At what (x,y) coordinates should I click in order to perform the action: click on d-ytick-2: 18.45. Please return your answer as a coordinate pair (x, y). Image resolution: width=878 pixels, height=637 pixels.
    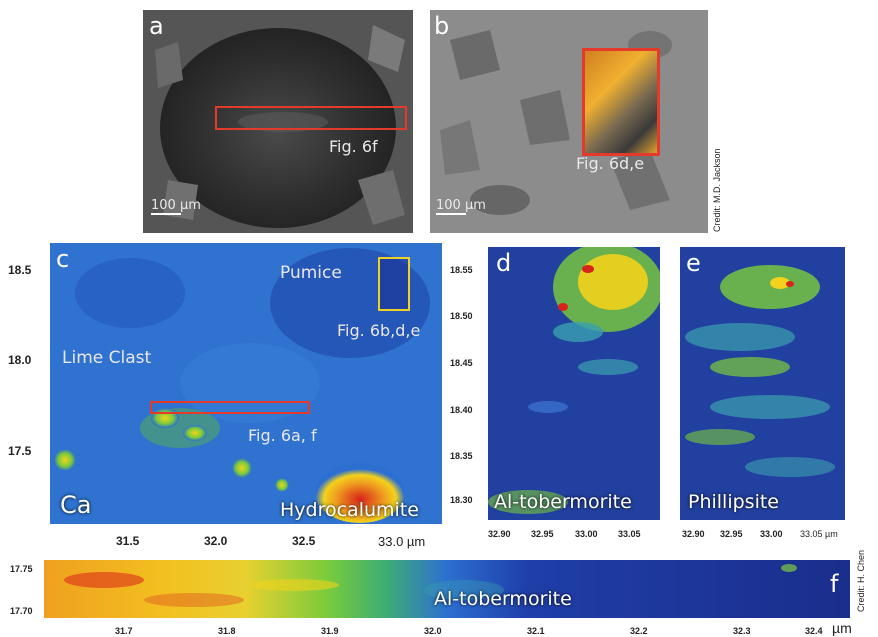
    Looking at the image, I should click on (461, 363).